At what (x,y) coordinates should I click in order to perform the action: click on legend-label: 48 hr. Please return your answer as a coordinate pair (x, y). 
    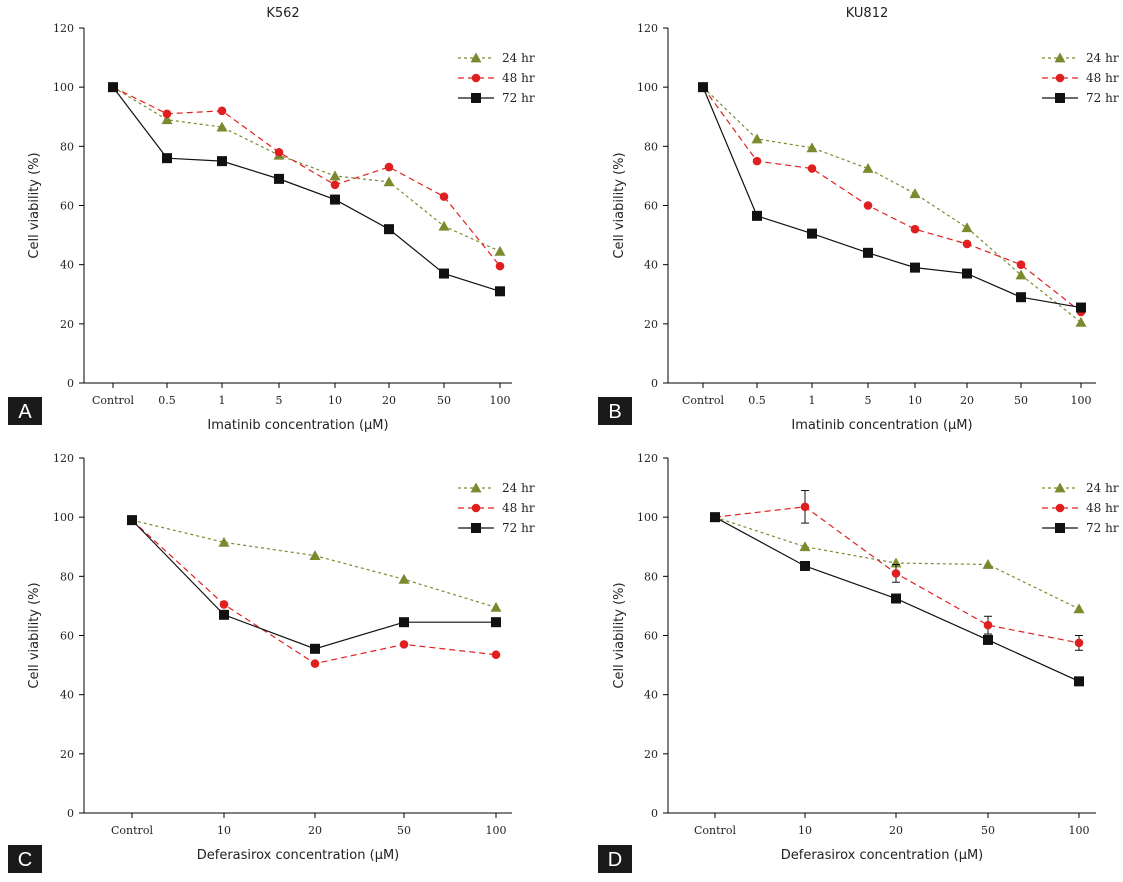
    Looking at the image, I should click on (1102, 78).